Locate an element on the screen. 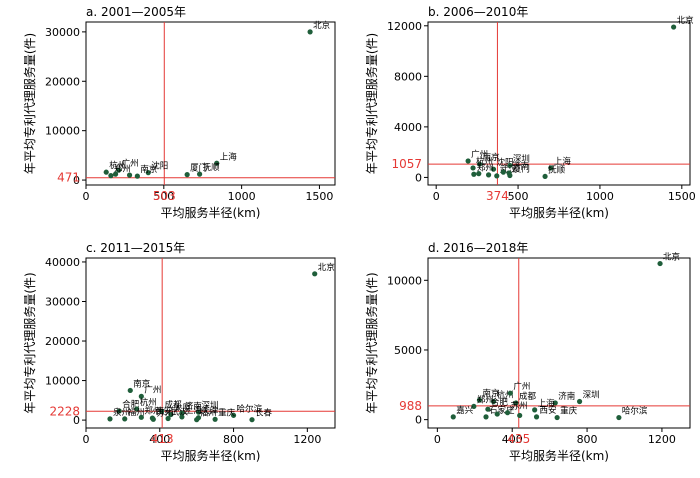 The width and height of the screenshot is (700, 478). city-label: 成都 is located at coordinates (174, 404).